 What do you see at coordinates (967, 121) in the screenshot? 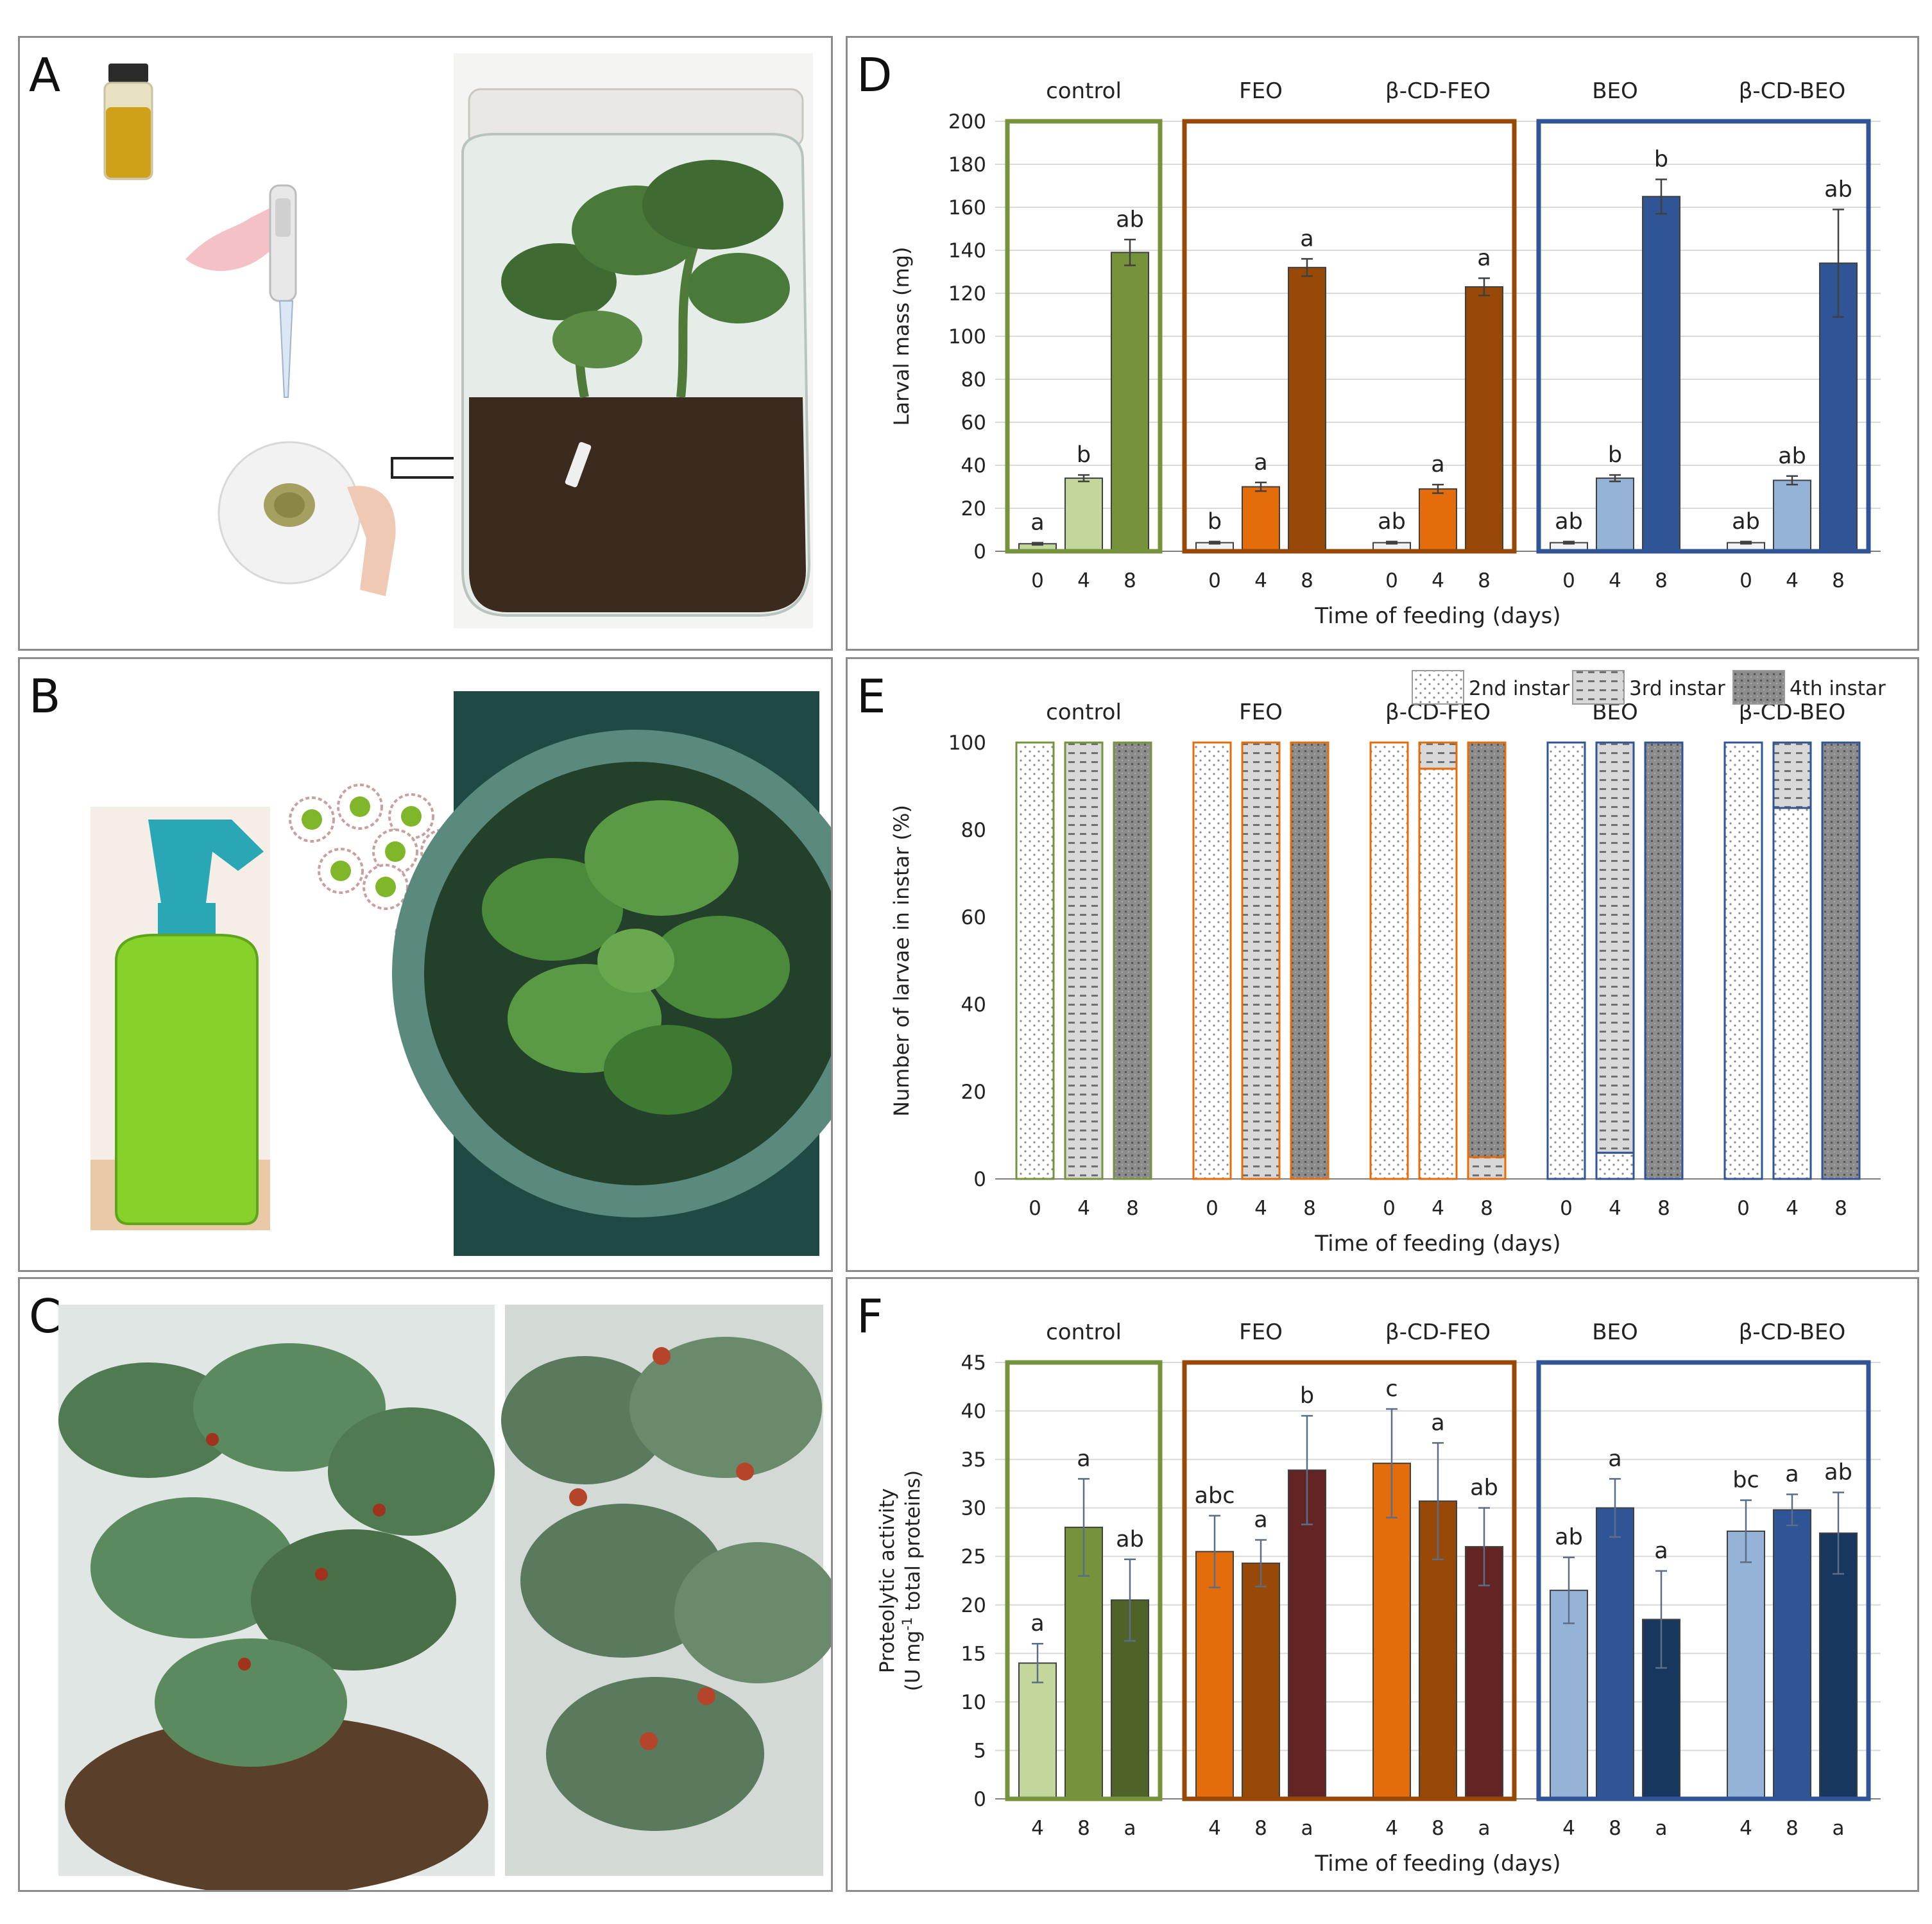
I see `y-tick-label: 200` at bounding box center [967, 121].